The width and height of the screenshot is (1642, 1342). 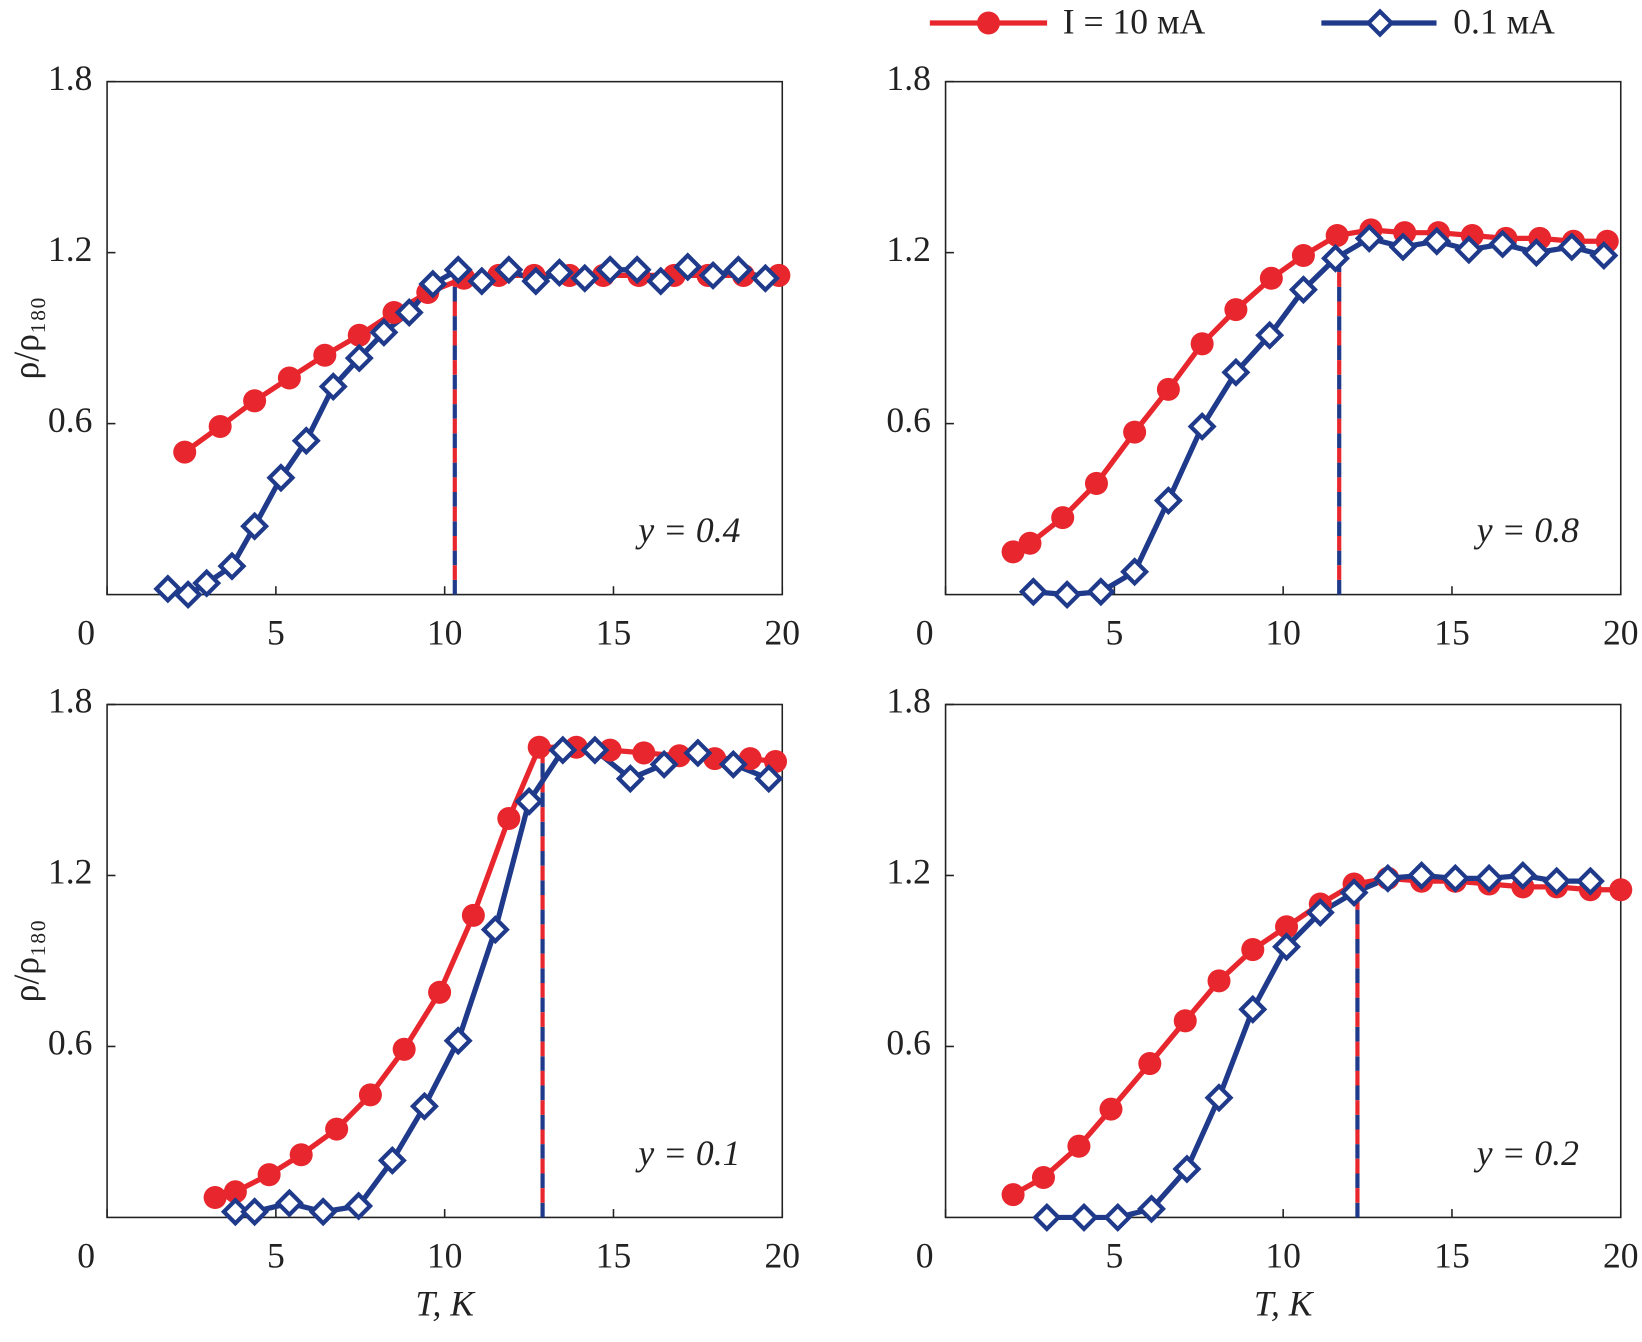 What do you see at coordinates (481, 363) in the screenshot?
I see `series-line` at bounding box center [481, 363].